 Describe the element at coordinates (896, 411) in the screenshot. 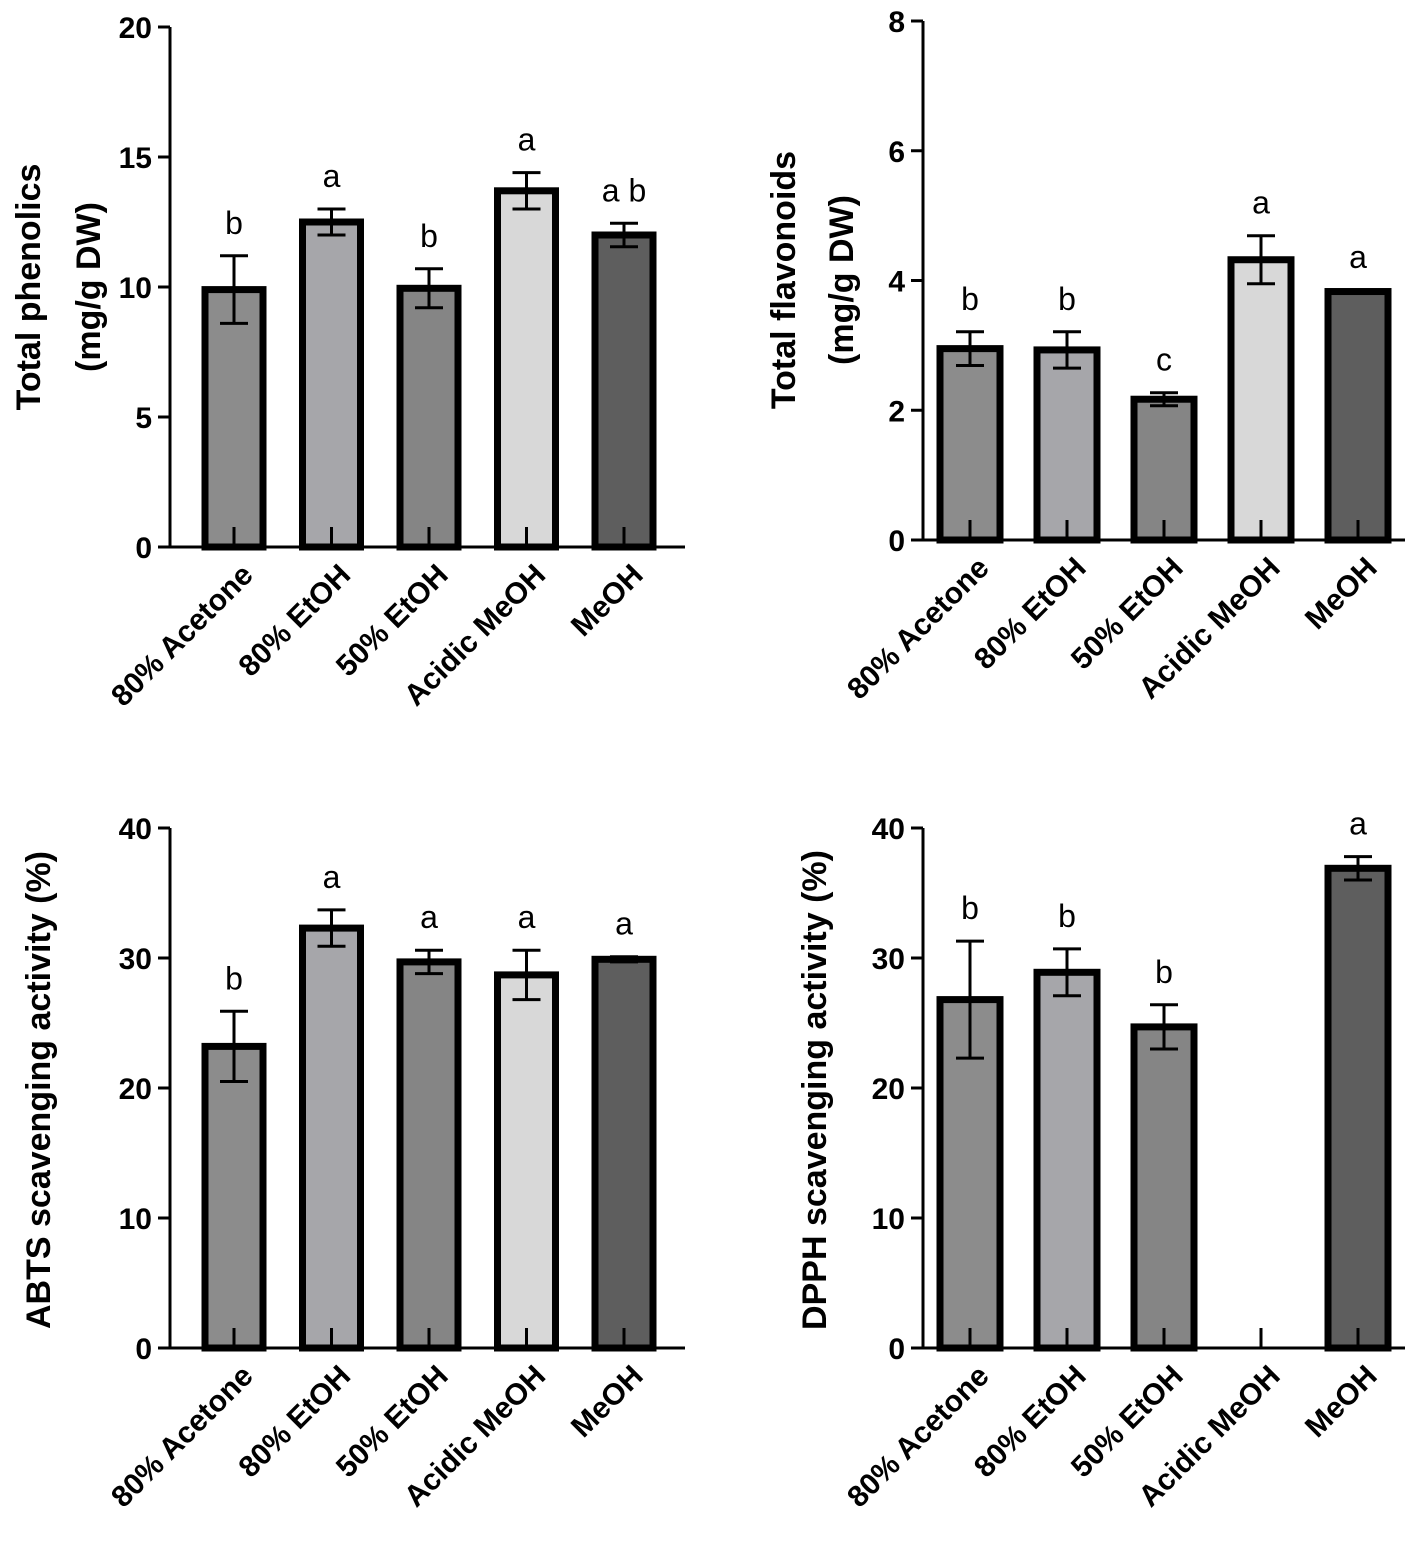

I see `y-tick-label: 2` at that location.